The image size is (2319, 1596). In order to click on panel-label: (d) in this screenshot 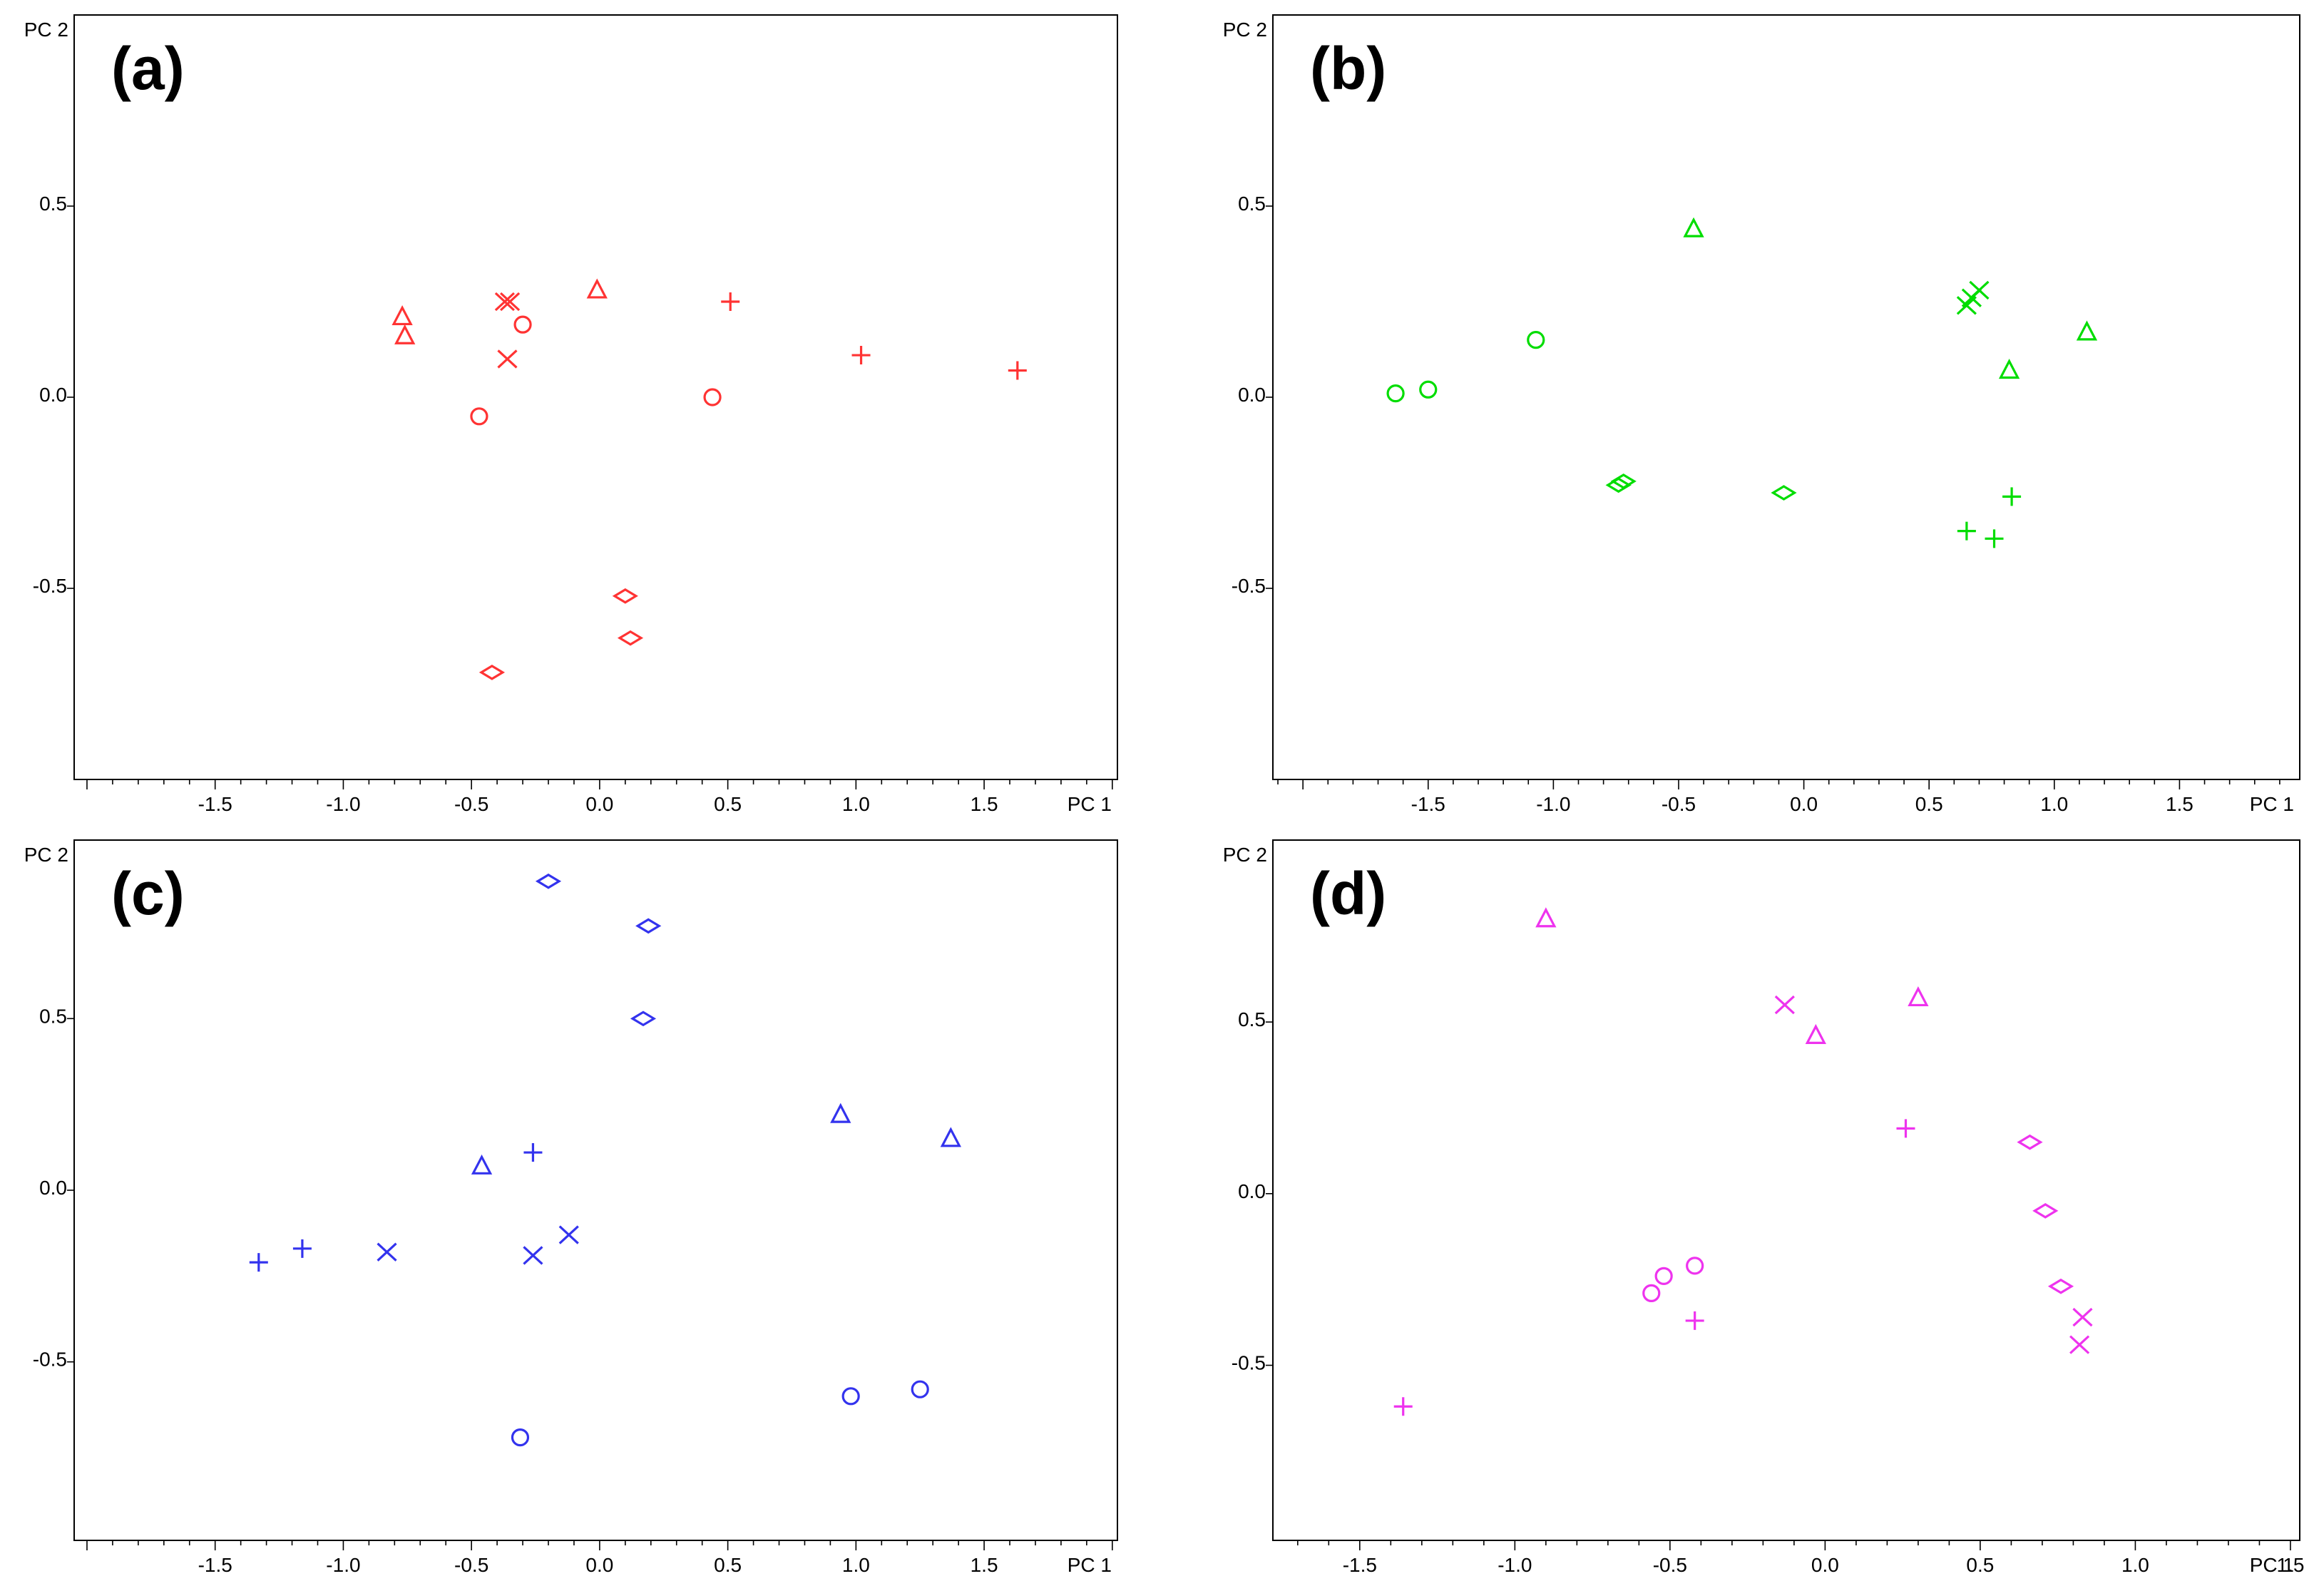, I will do `click(1348, 893)`.